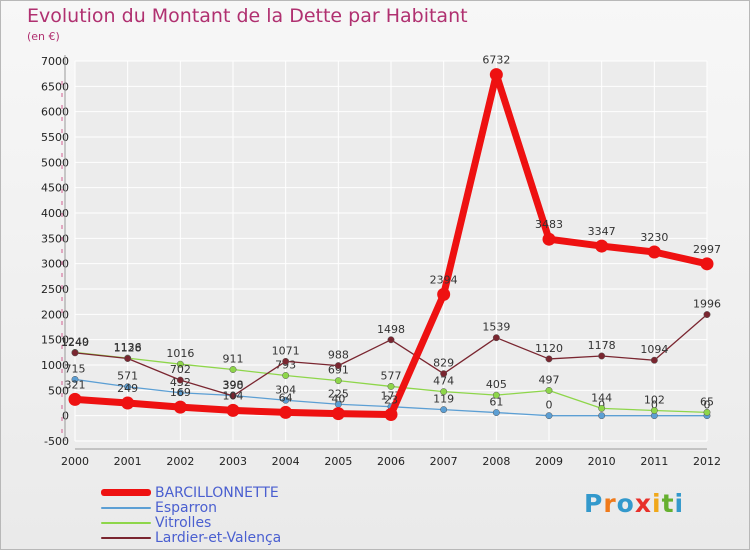  Describe the element at coordinates (707, 249) in the screenshot. I see `data-label: 2997` at that location.